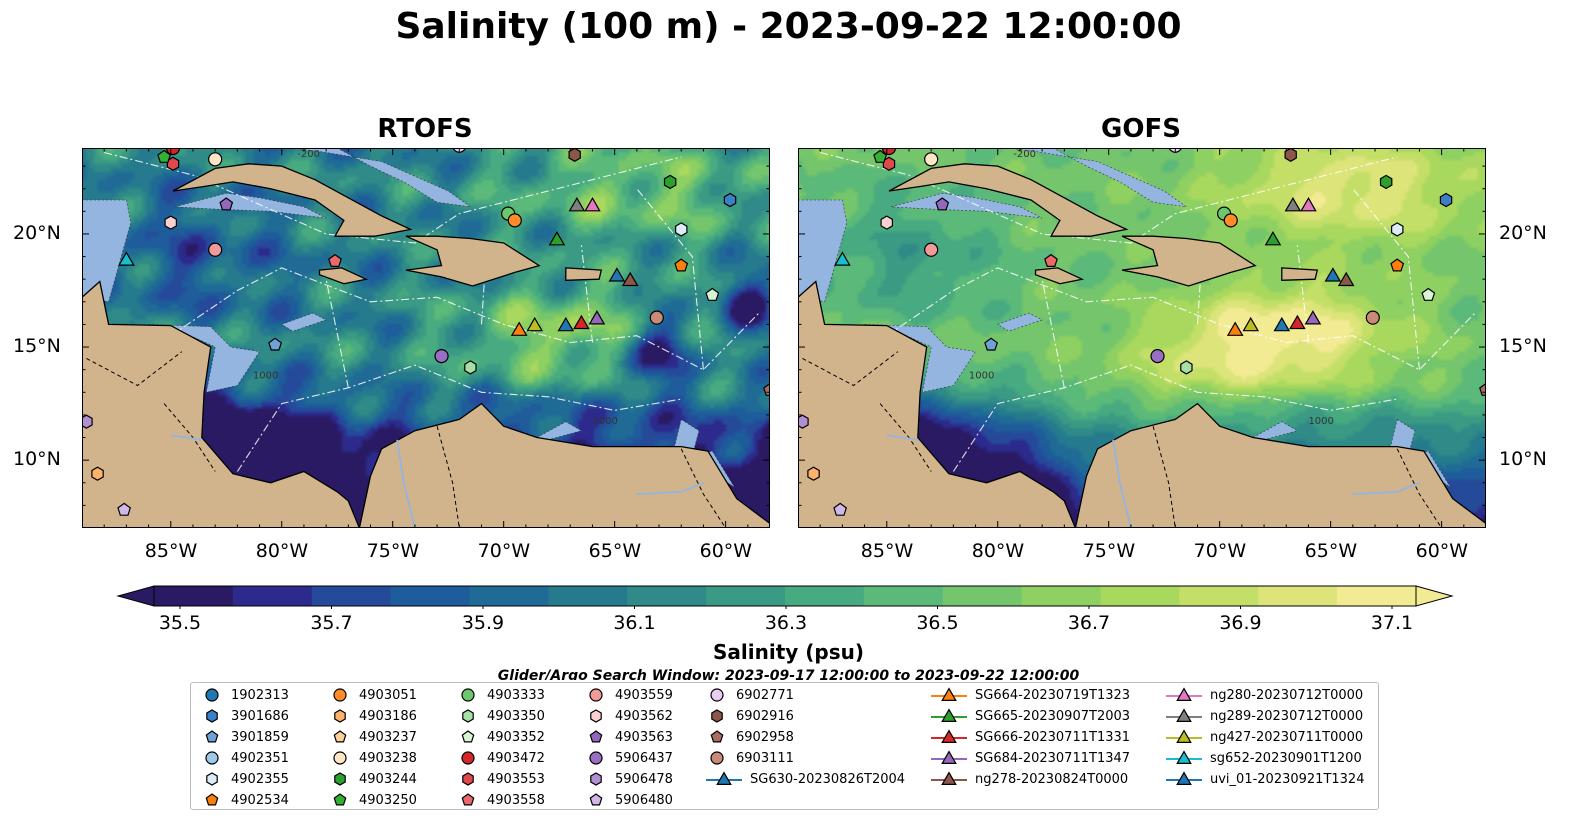  Describe the element at coordinates (1052, 779) in the screenshot. I see `legend-label: ng278-20230824T0000` at that location.